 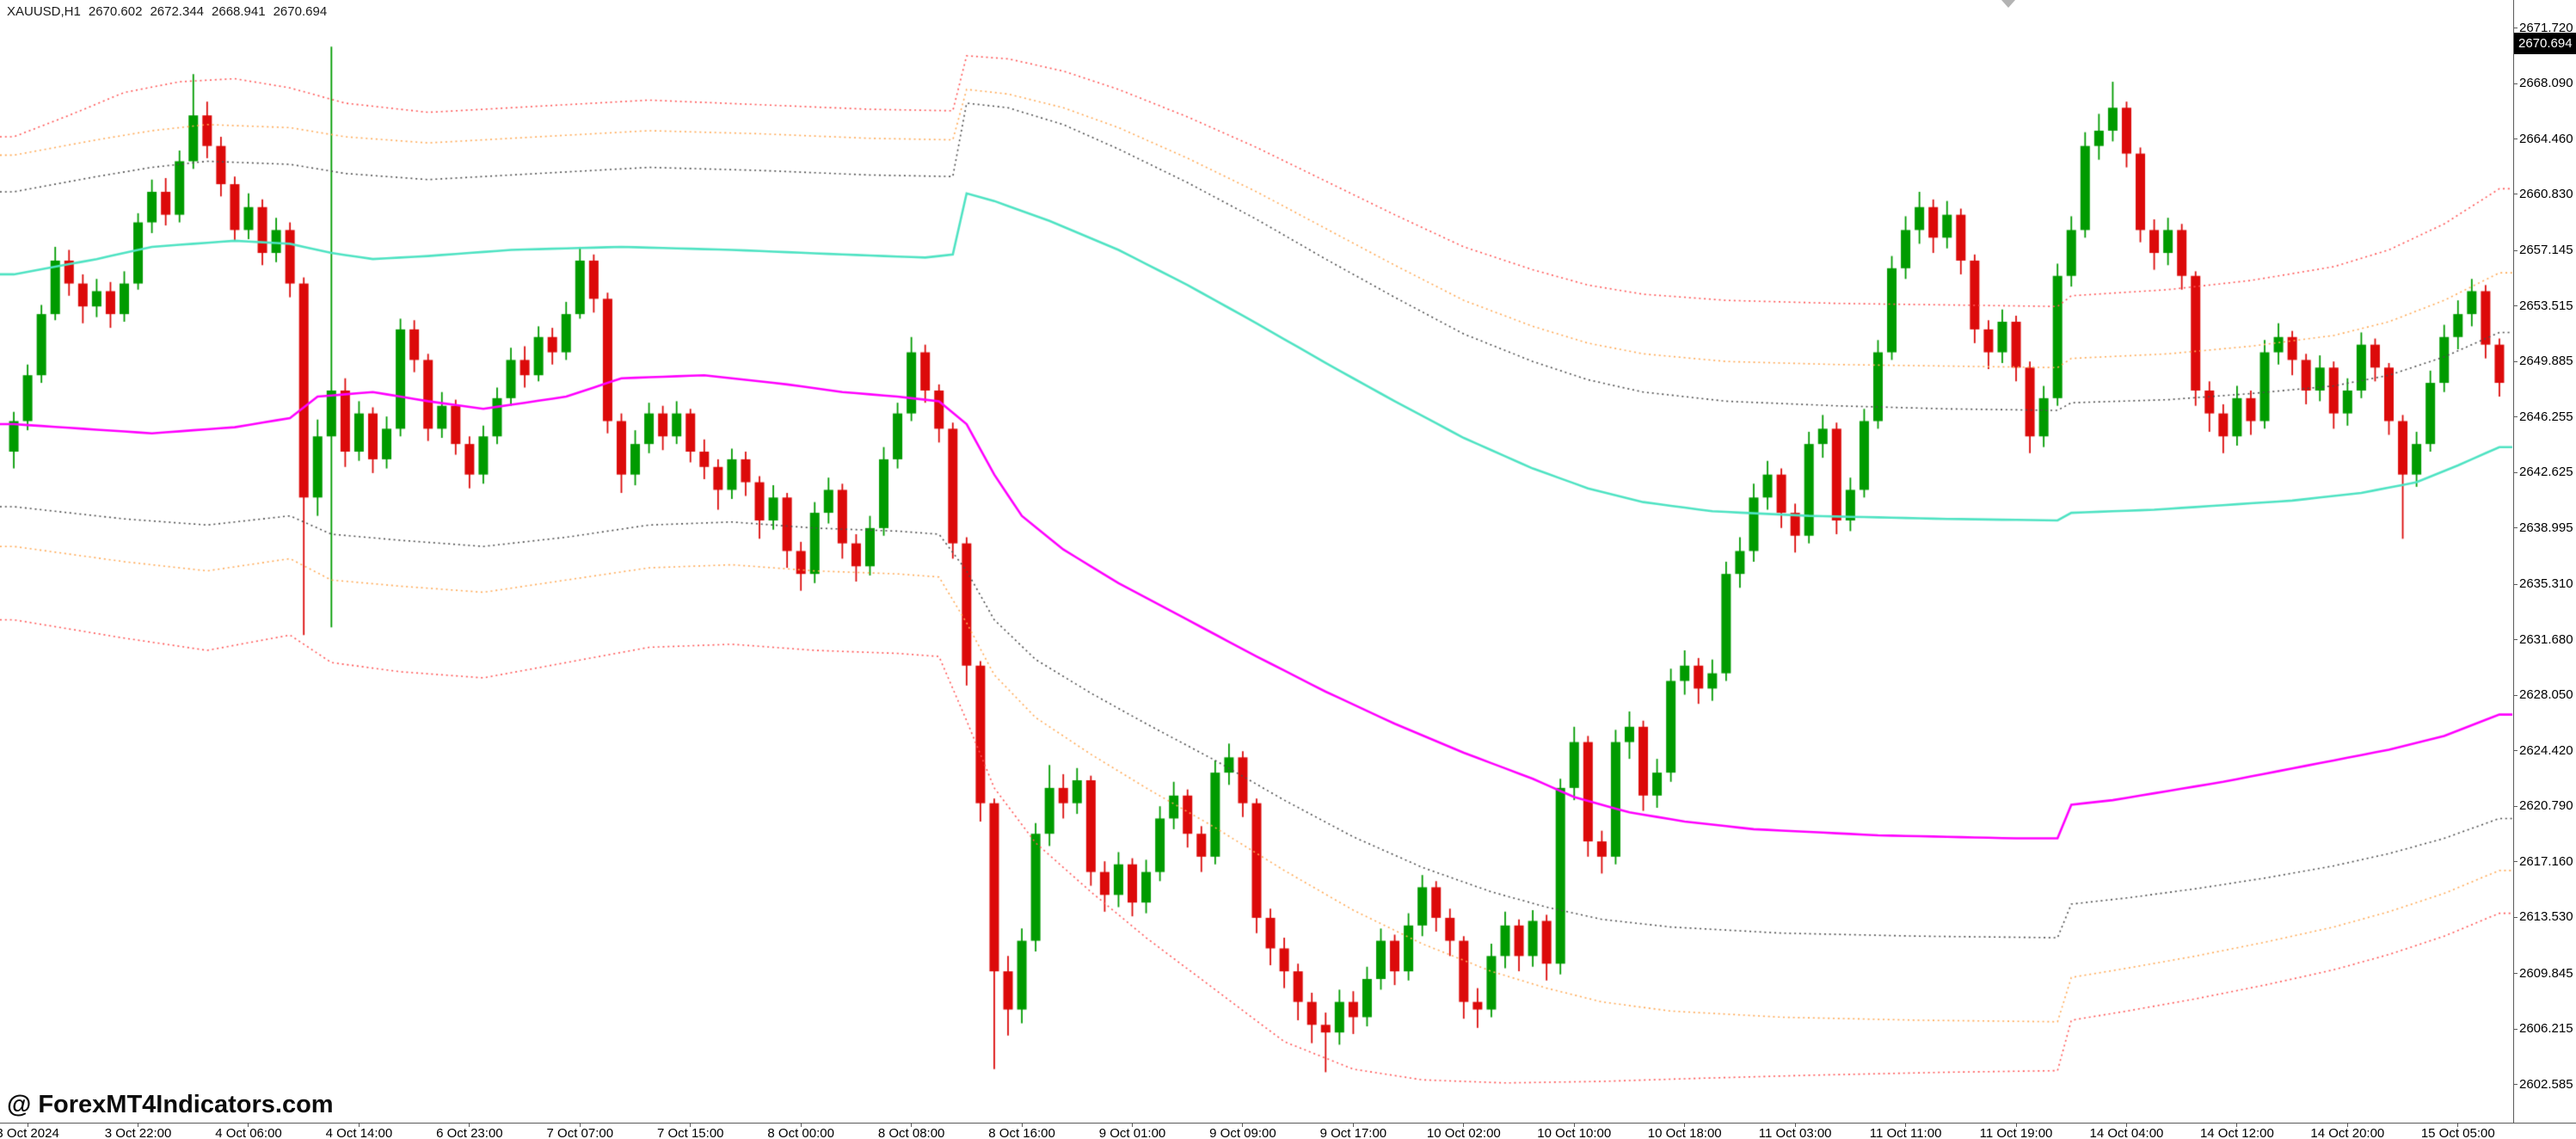 I want to click on time-axis-label: 3 Oct 2024, so click(x=30, y=1132).